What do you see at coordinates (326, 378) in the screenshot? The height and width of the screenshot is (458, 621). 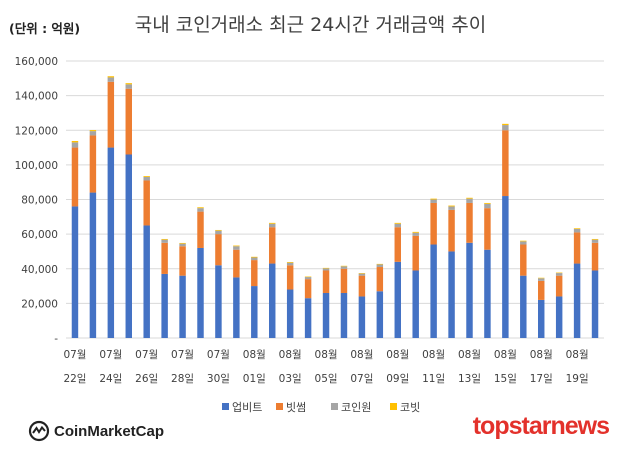 I see `x-tick-day: 05일` at bounding box center [326, 378].